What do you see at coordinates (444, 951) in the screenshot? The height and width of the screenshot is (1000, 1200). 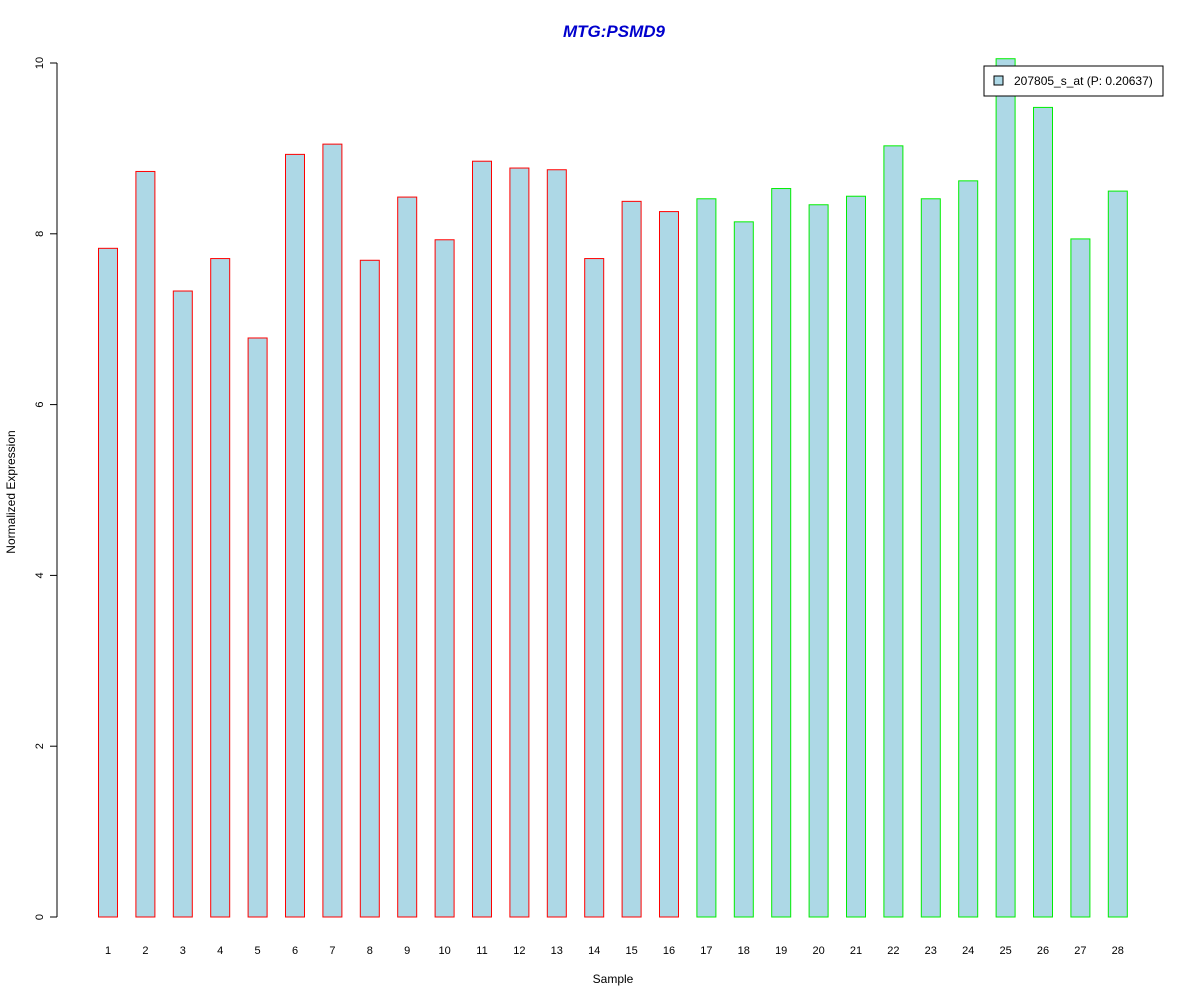 I see `x-tick-label: 10` at bounding box center [444, 951].